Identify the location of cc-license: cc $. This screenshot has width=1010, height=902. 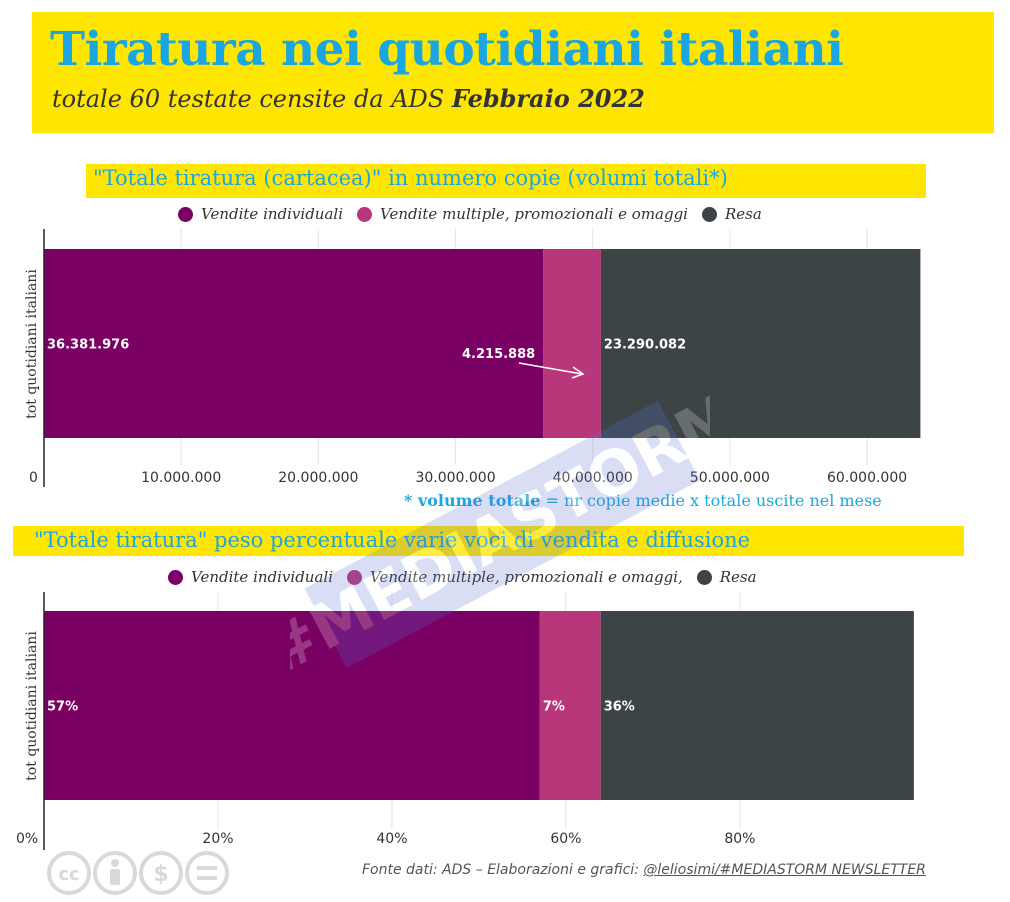
(138, 873).